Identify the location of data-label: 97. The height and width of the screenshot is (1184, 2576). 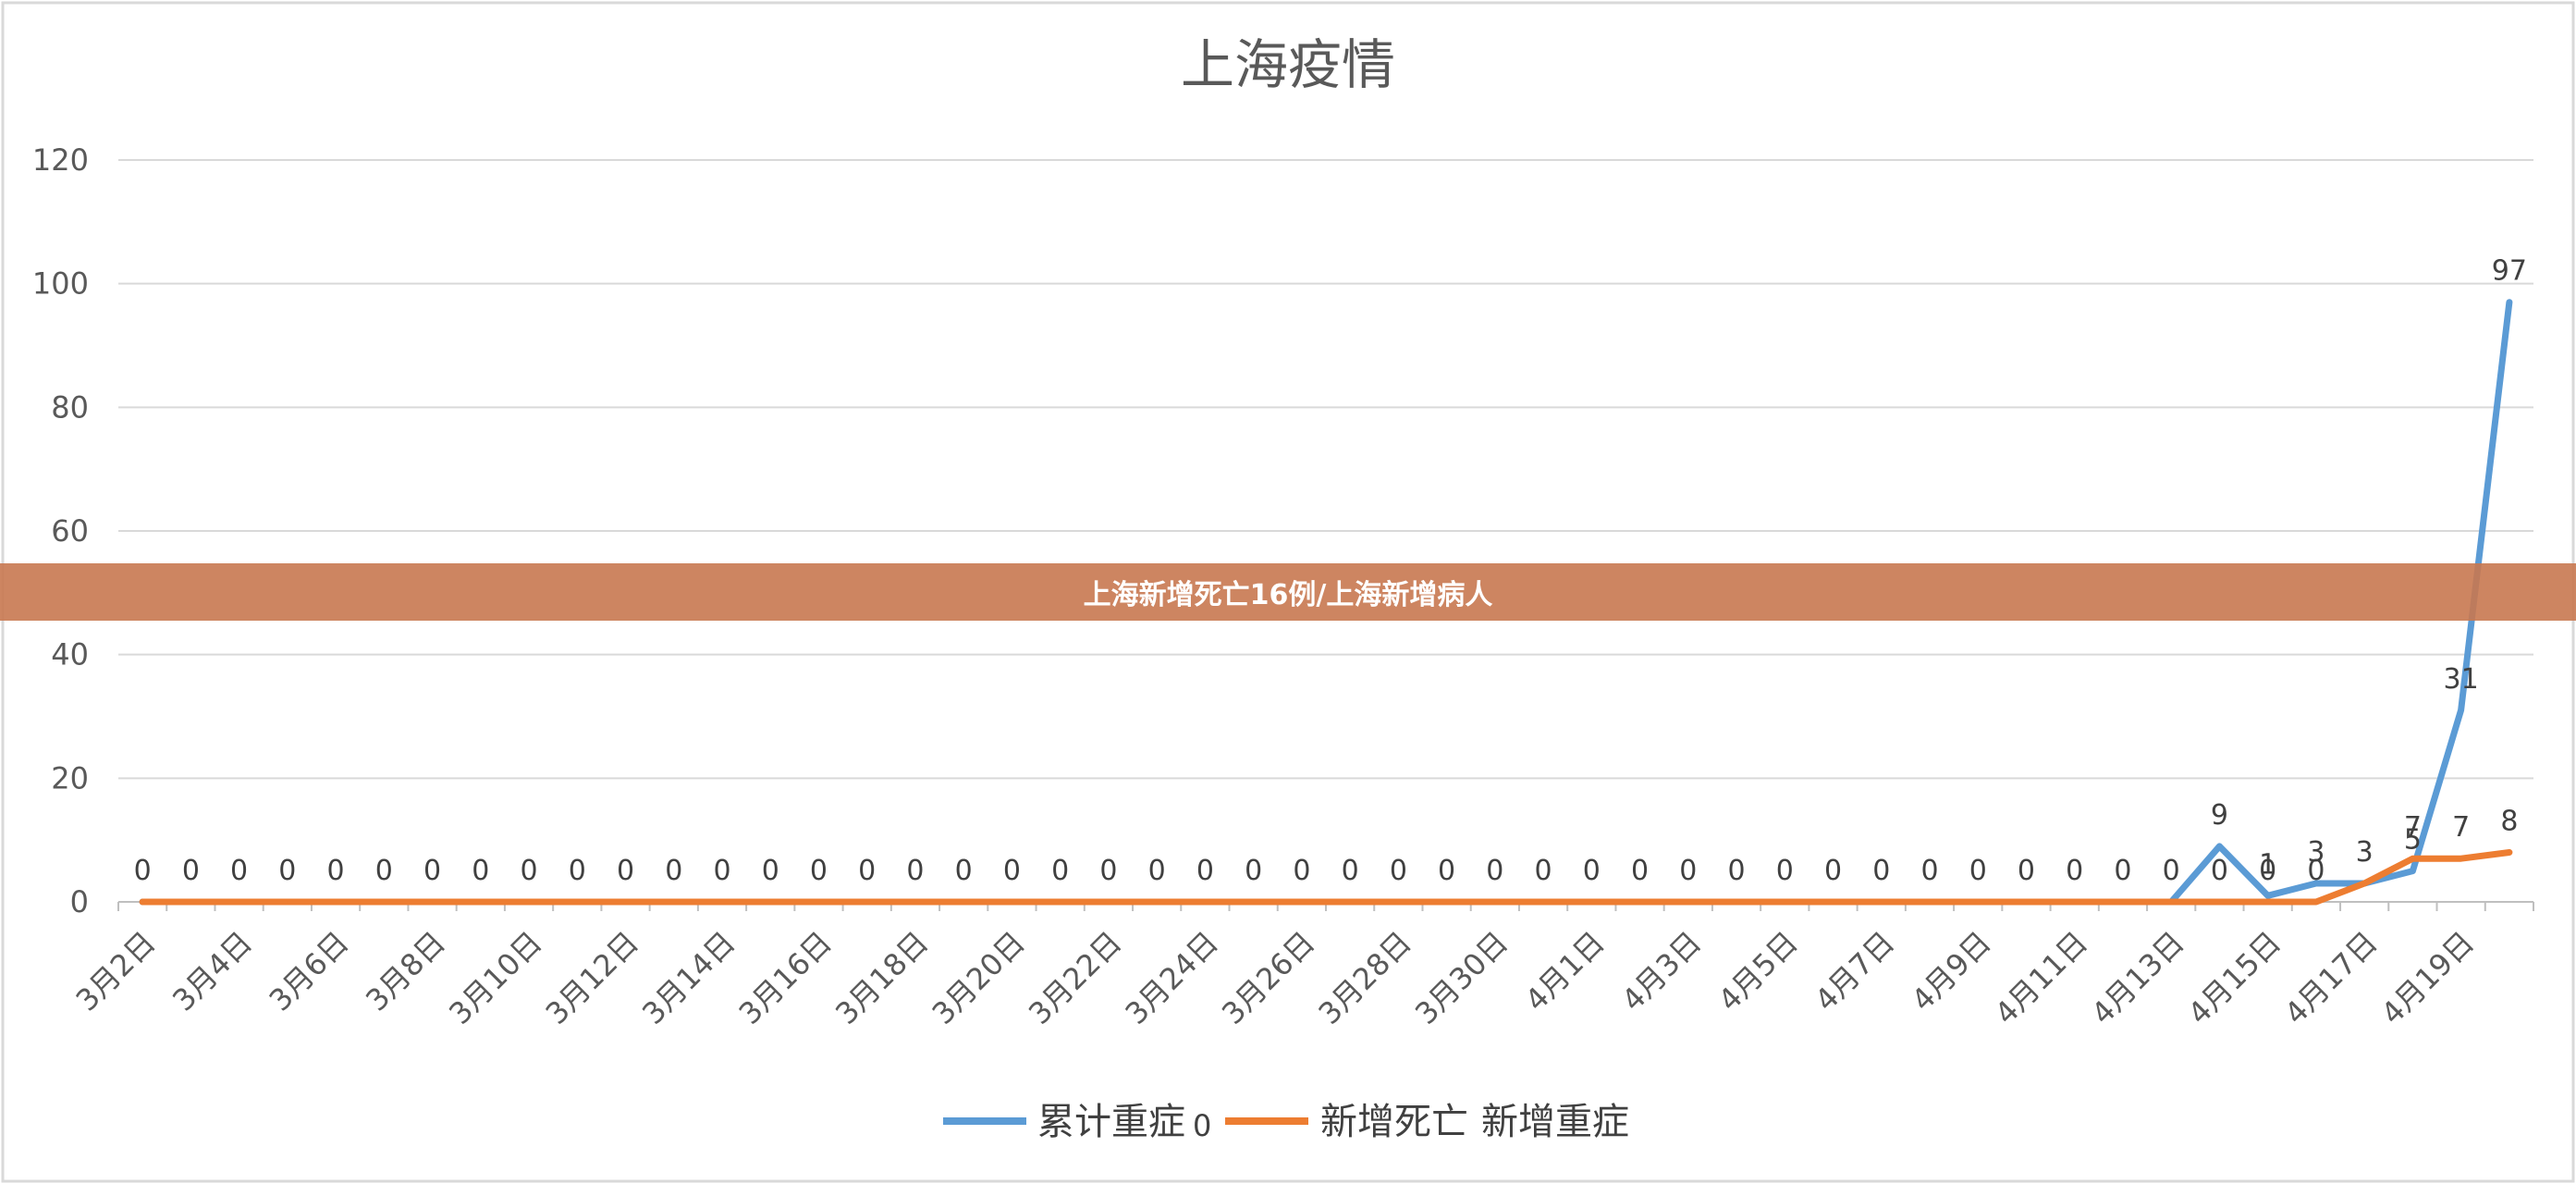
(2509, 272).